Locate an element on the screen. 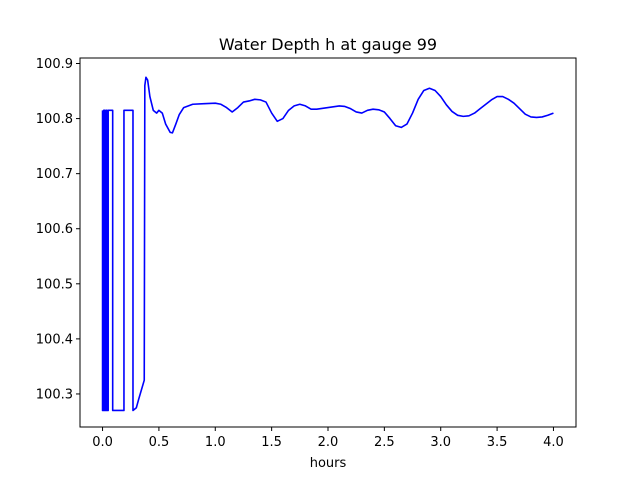 Image resolution: width=640 pixels, height=480 pixels. y-tick-label: 100.6 is located at coordinates (54, 229).